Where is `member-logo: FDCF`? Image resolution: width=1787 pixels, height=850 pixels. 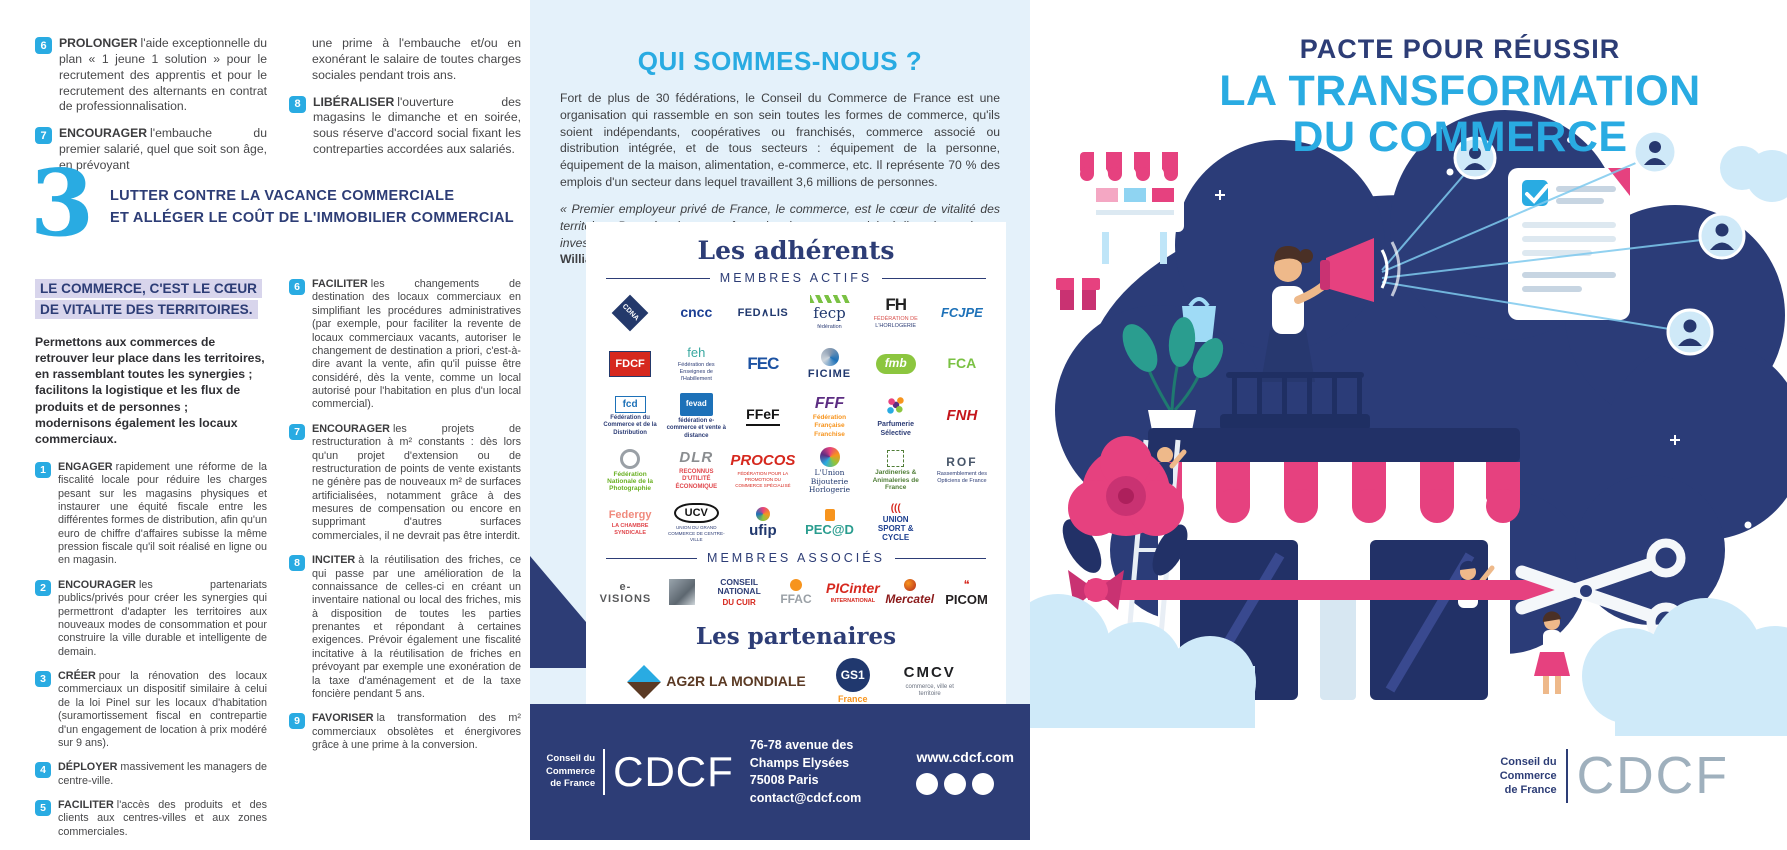 member-logo: FDCF is located at coordinates (630, 364).